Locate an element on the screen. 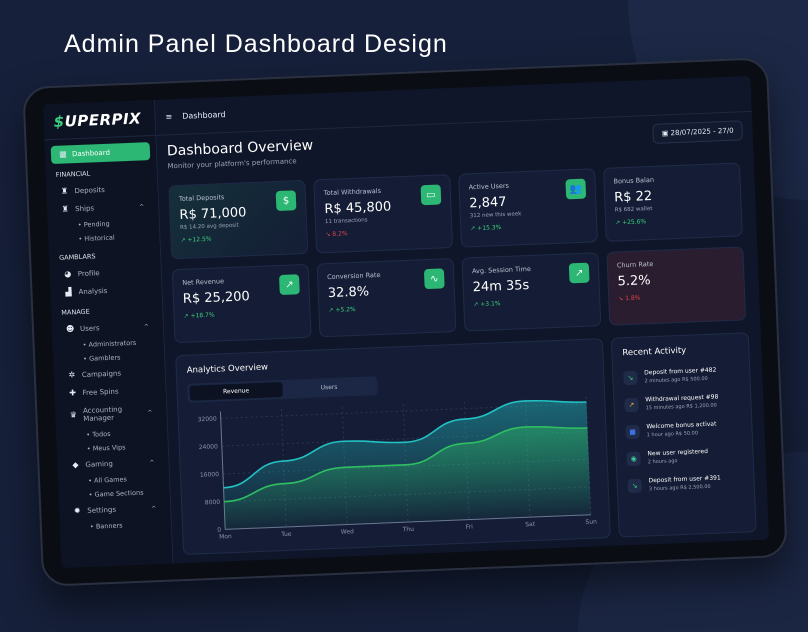  y-tick-label: 0 is located at coordinates (219, 530).